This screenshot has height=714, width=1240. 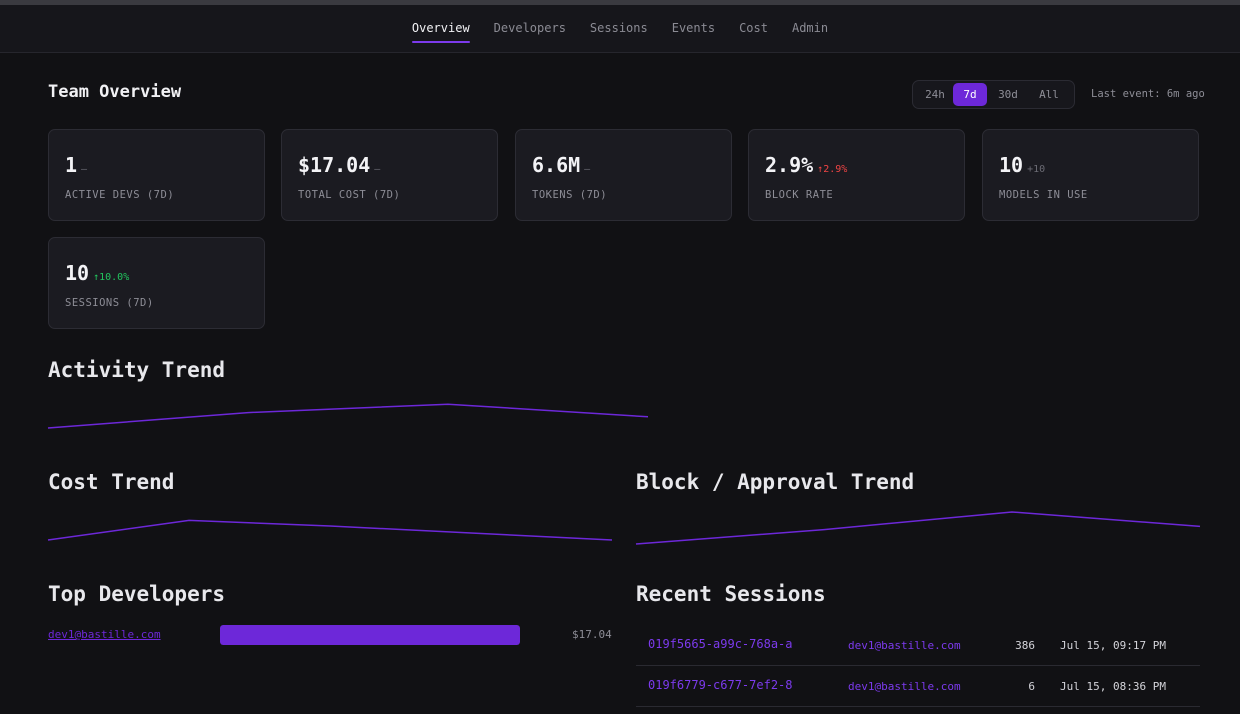 What do you see at coordinates (104, 634) in the screenshot?
I see `developer-email-link: dev1@bastille.com` at bounding box center [104, 634].